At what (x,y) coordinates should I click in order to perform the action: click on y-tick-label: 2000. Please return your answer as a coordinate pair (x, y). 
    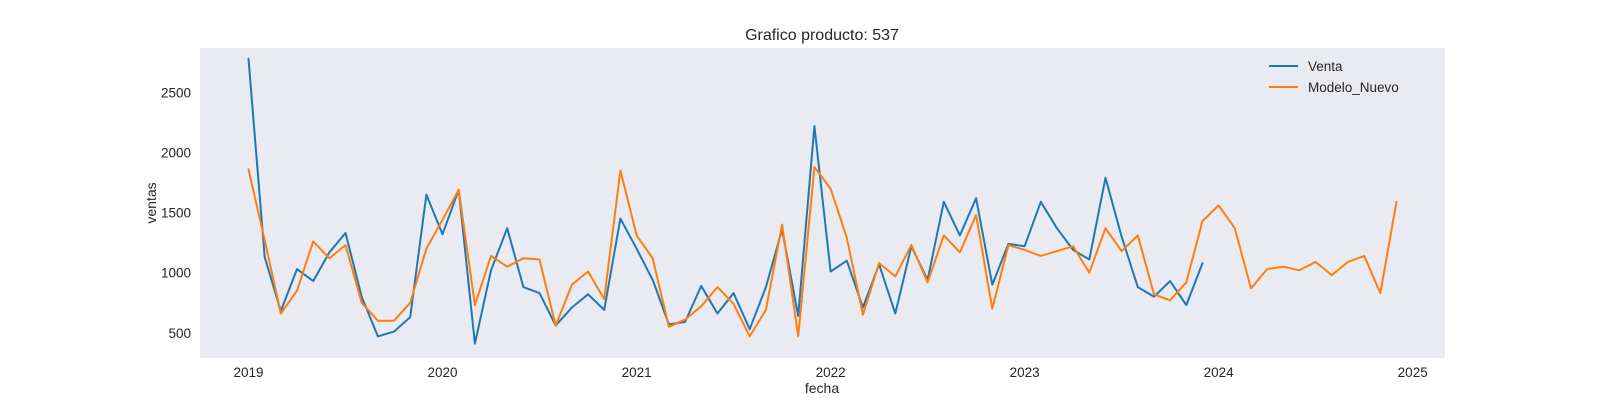
    Looking at the image, I should click on (176, 153).